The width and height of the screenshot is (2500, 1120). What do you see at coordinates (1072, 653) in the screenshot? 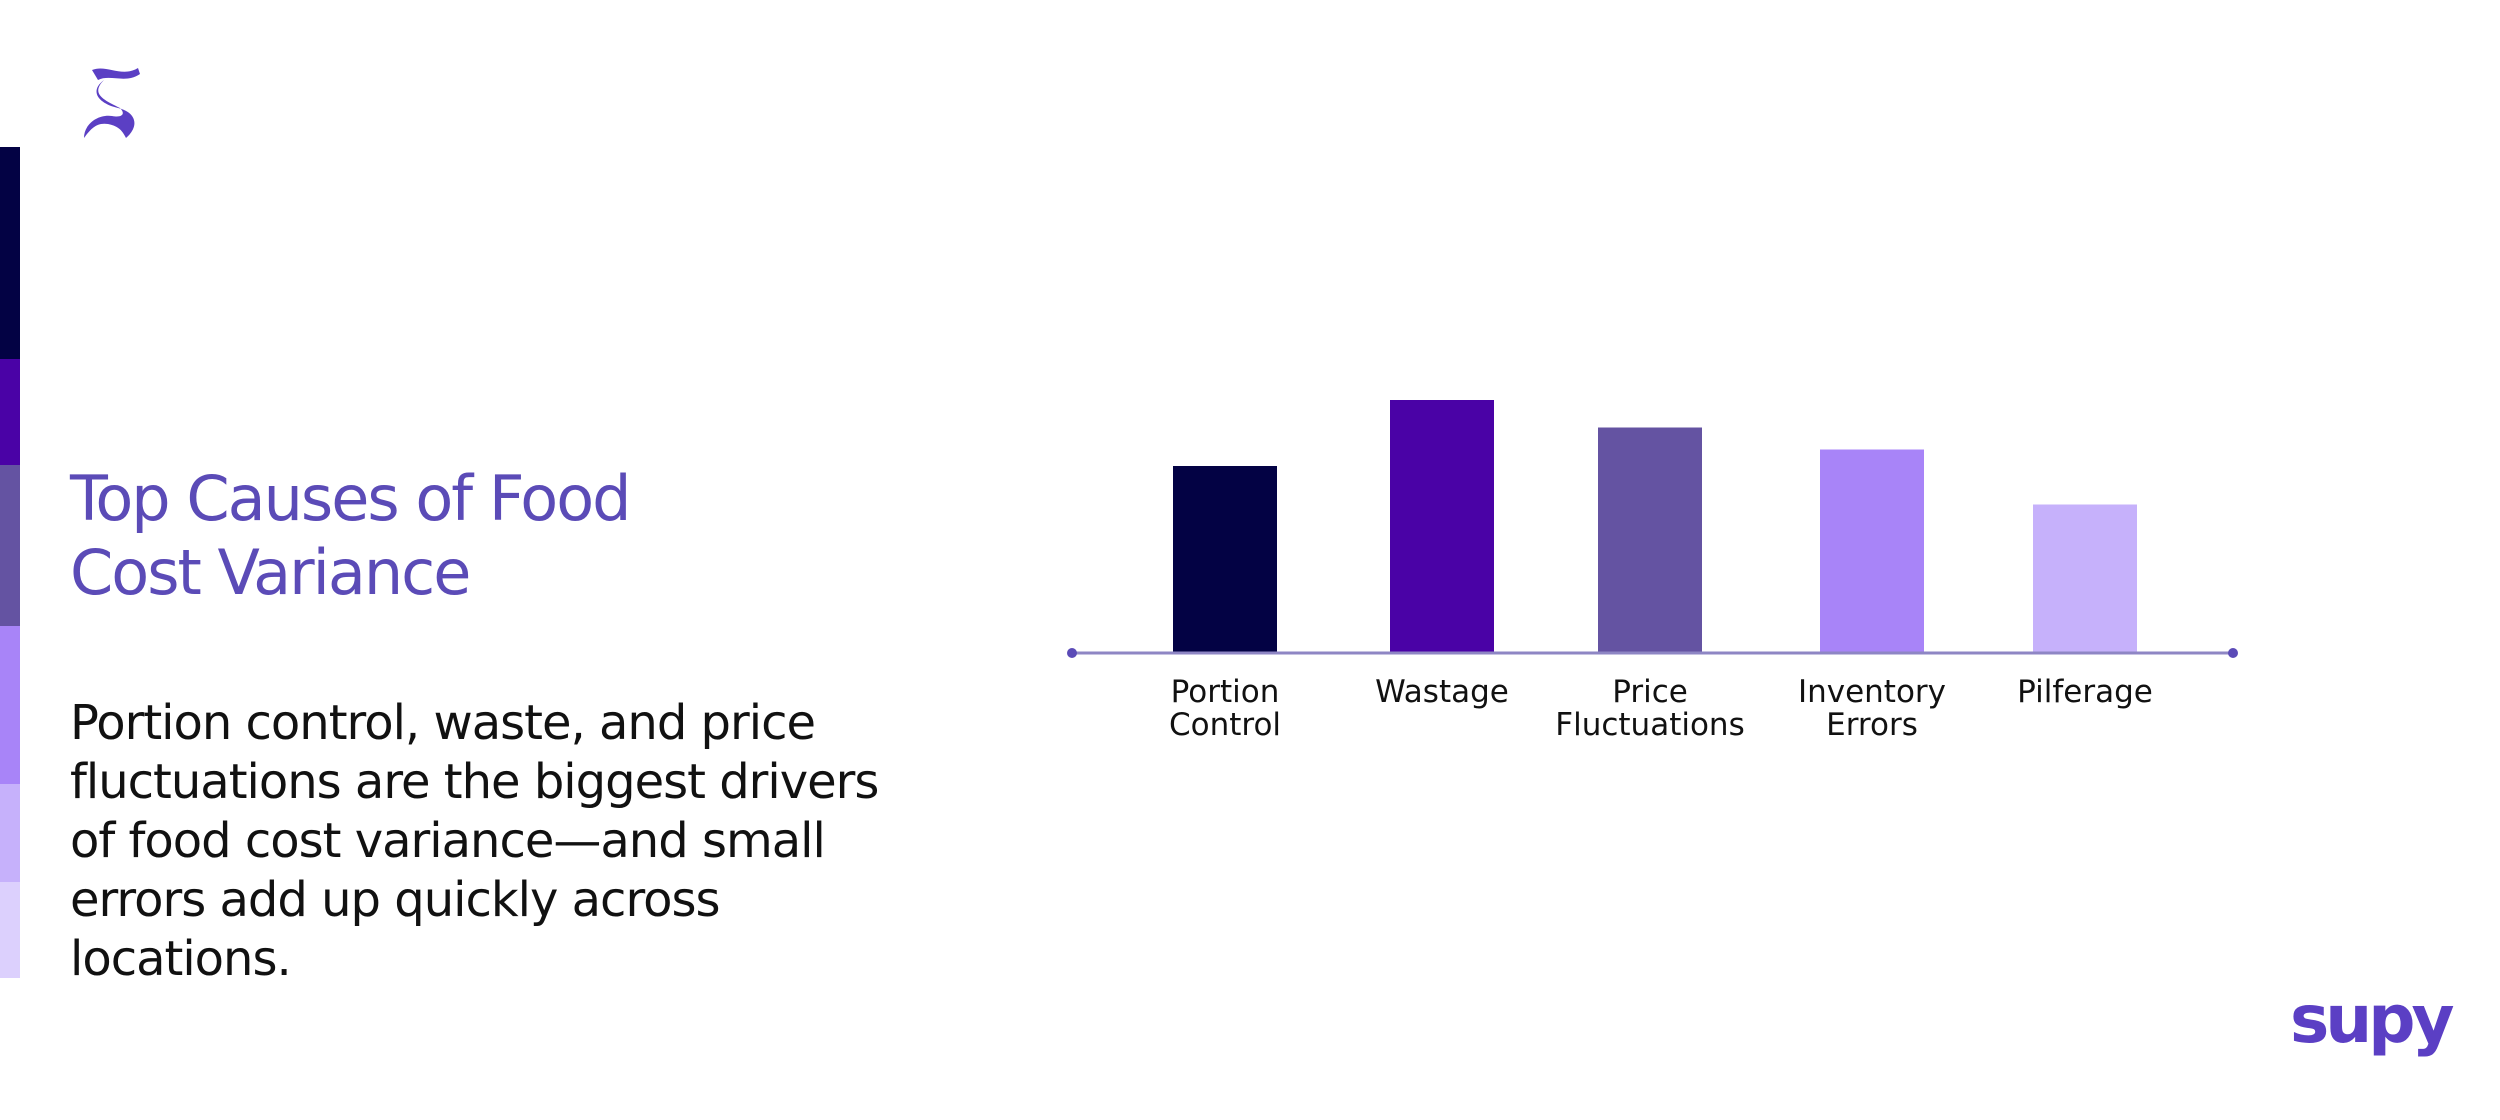
I see `x-axis-start-dot` at bounding box center [1072, 653].